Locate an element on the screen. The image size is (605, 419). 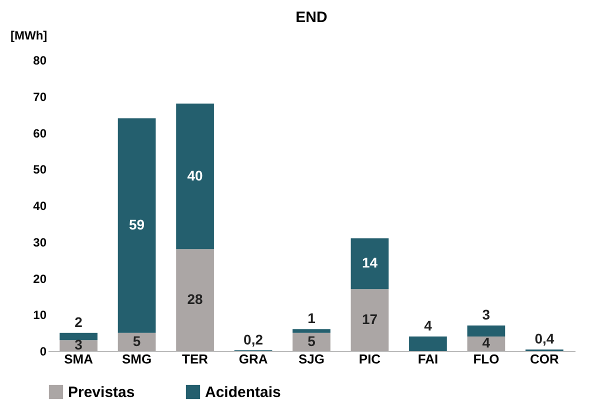
x-tick-label: SJG is located at coordinates (311, 359).